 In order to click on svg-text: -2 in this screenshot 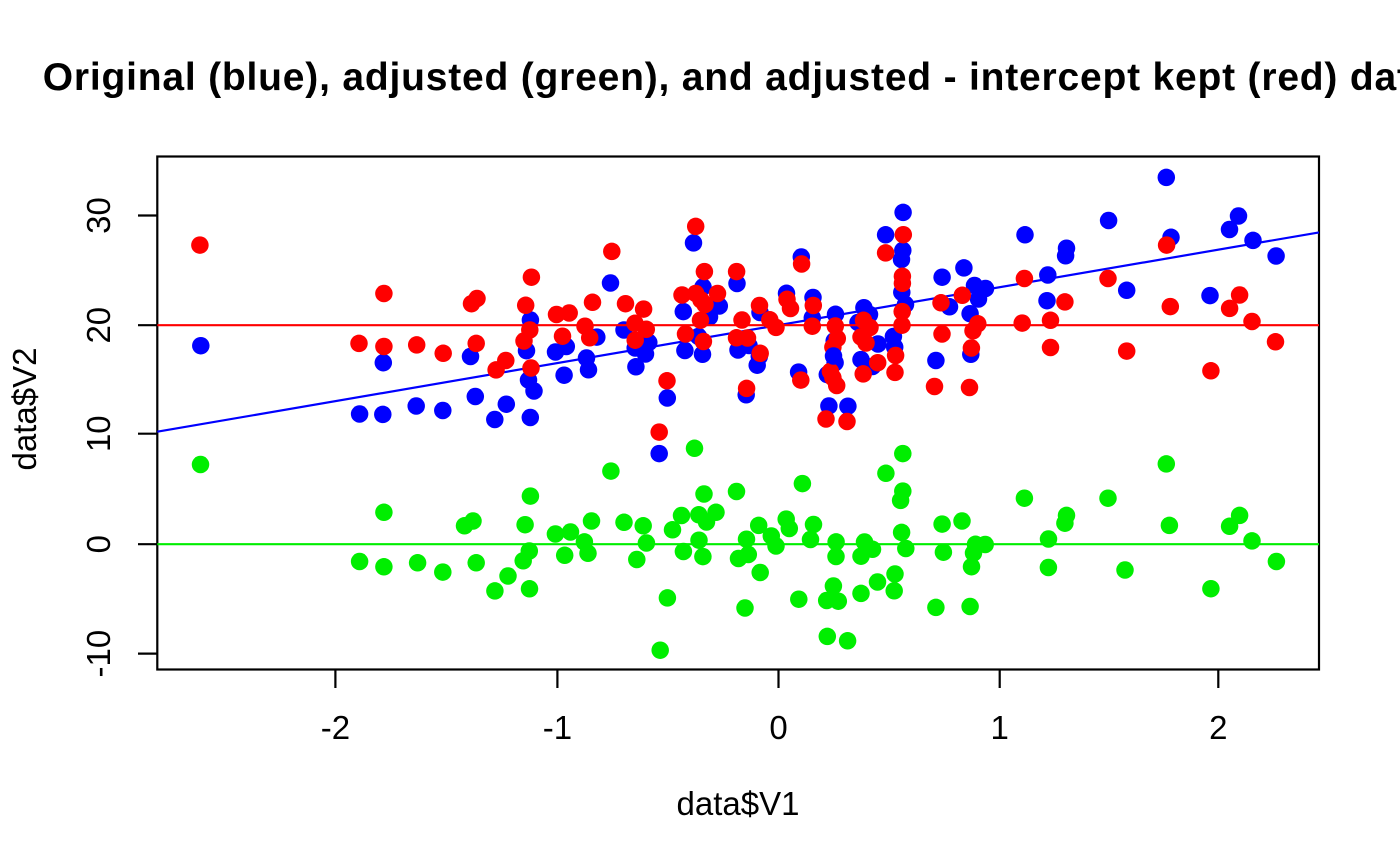, I will do `click(335, 727)`.